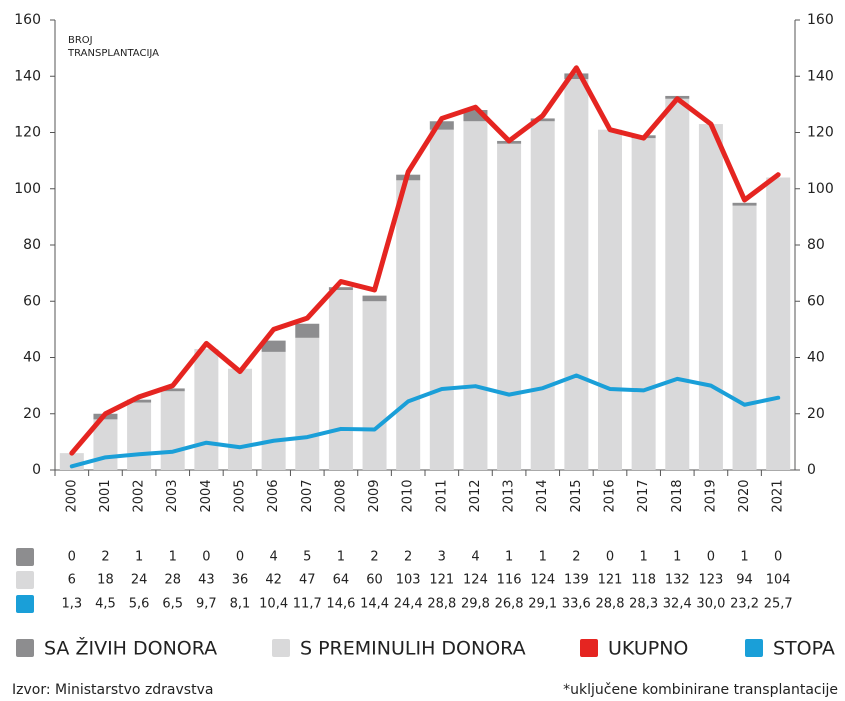 This screenshot has width=845, height=701. I want to click on x-tick-label: 2002, so click(139, 495).